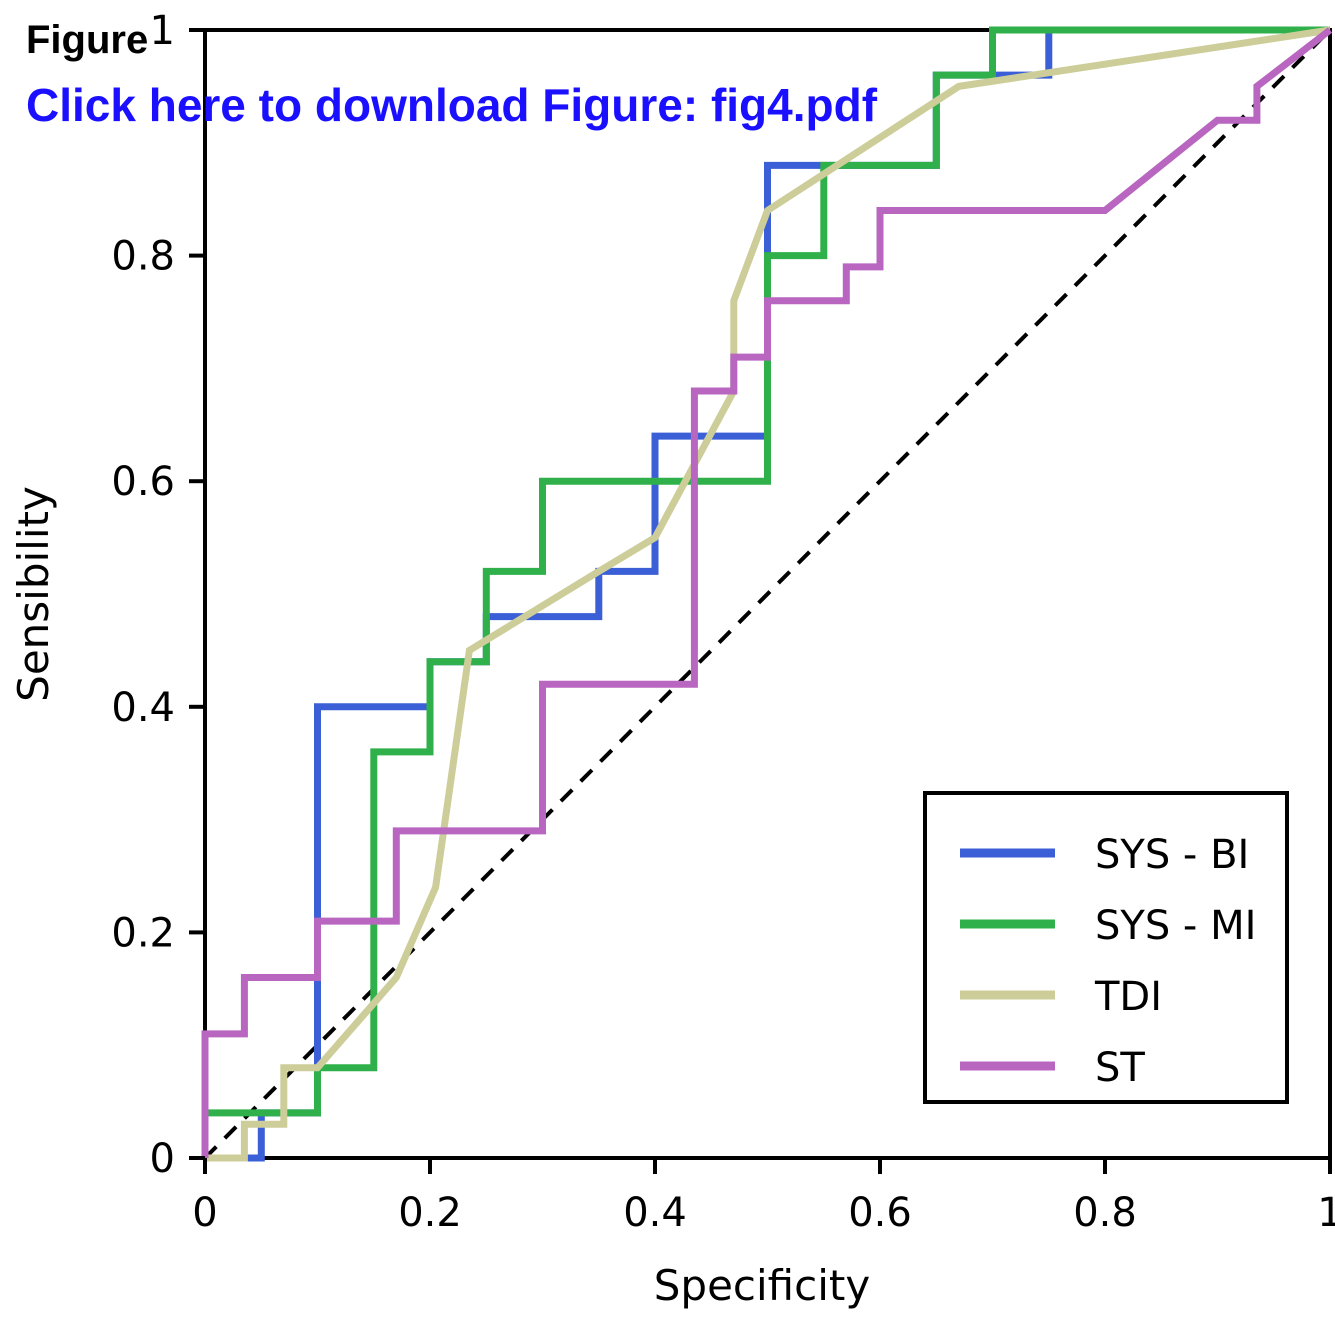 The width and height of the screenshot is (1335, 1324). I want to click on legend: SYS - BI SYS - MI TDI ST, so click(1106, 947).